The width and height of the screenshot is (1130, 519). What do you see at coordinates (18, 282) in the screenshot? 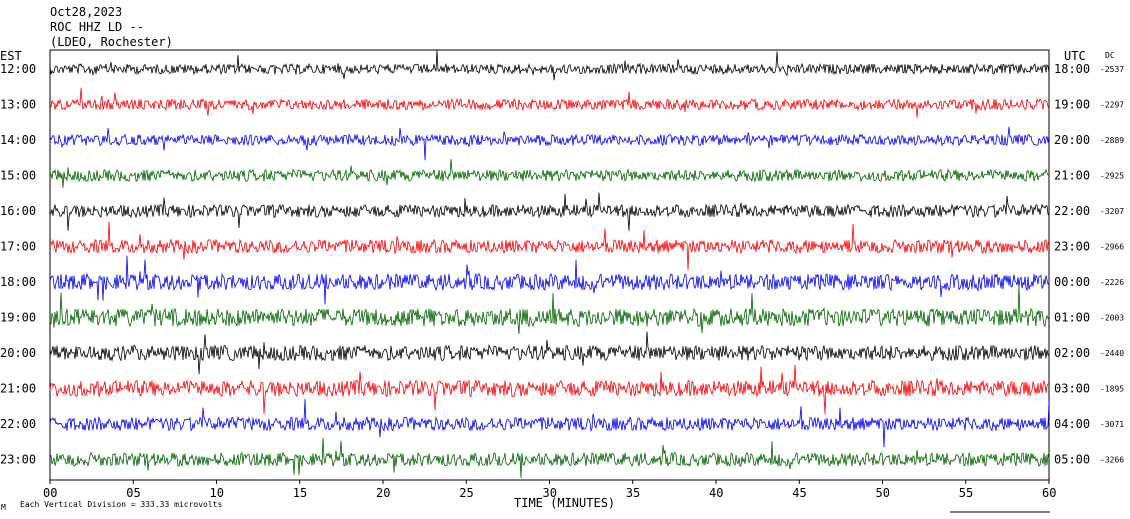
I see `est-hour-label: 18:00` at bounding box center [18, 282].